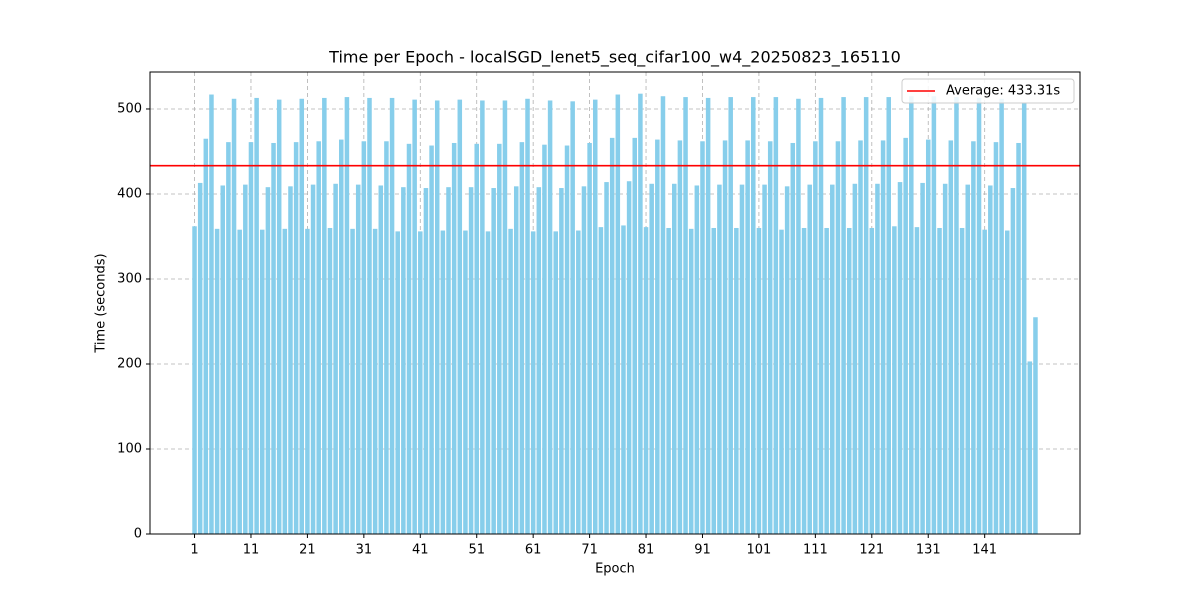 The width and height of the screenshot is (1200, 604). What do you see at coordinates (129, 278) in the screenshot?
I see `y-tick-label: 300` at bounding box center [129, 278].